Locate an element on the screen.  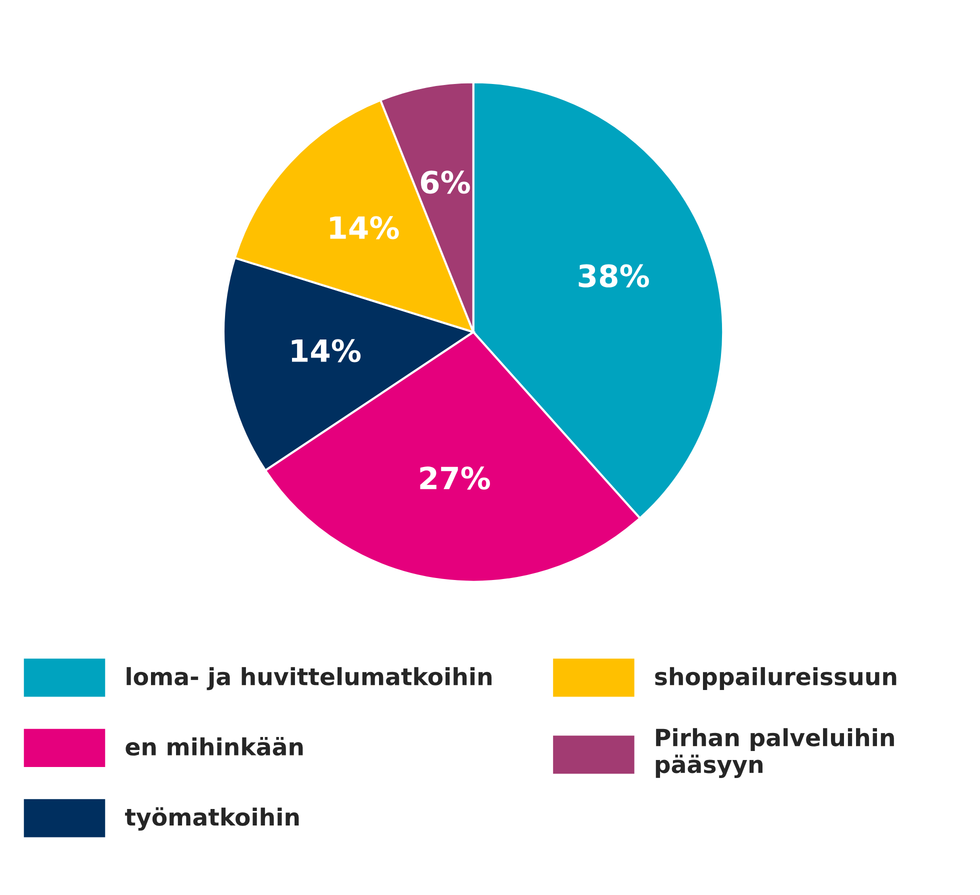
data-label: 27% is located at coordinates (455, 478).